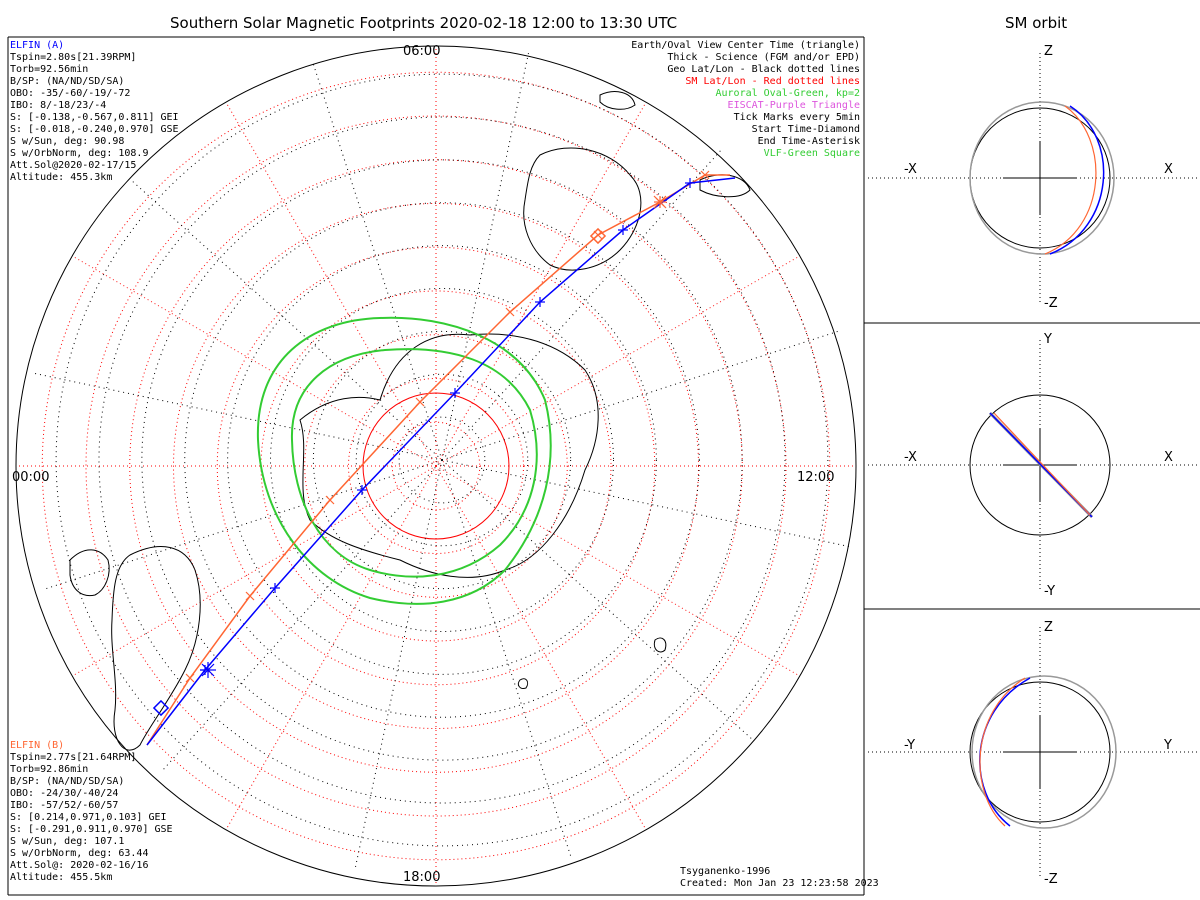 Image resolution: width=1200 pixels, height=900 pixels. I want to click on elfin-a-line: S: [-0.018,-0.240,0.970] GSE, so click(94, 129).